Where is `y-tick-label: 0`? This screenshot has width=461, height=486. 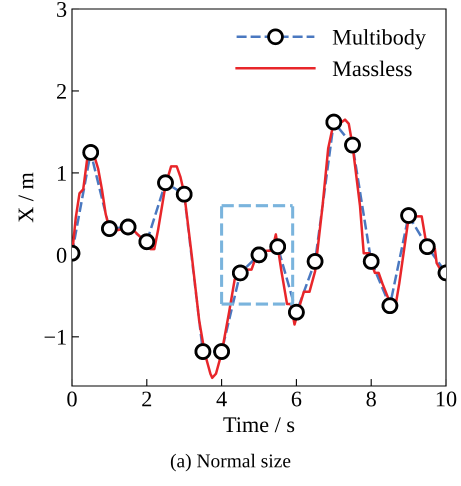 y-tick-label: 0 is located at coordinates (61, 255).